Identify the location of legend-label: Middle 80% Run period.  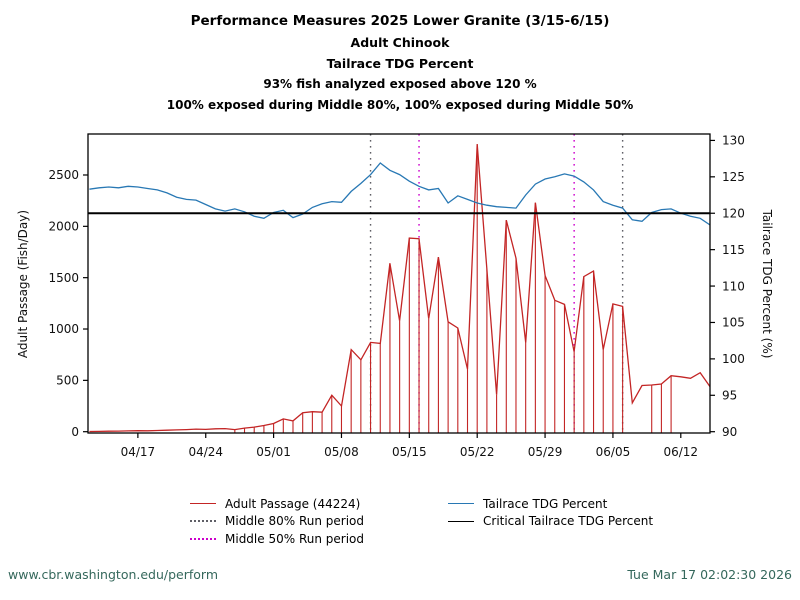
(294, 521).